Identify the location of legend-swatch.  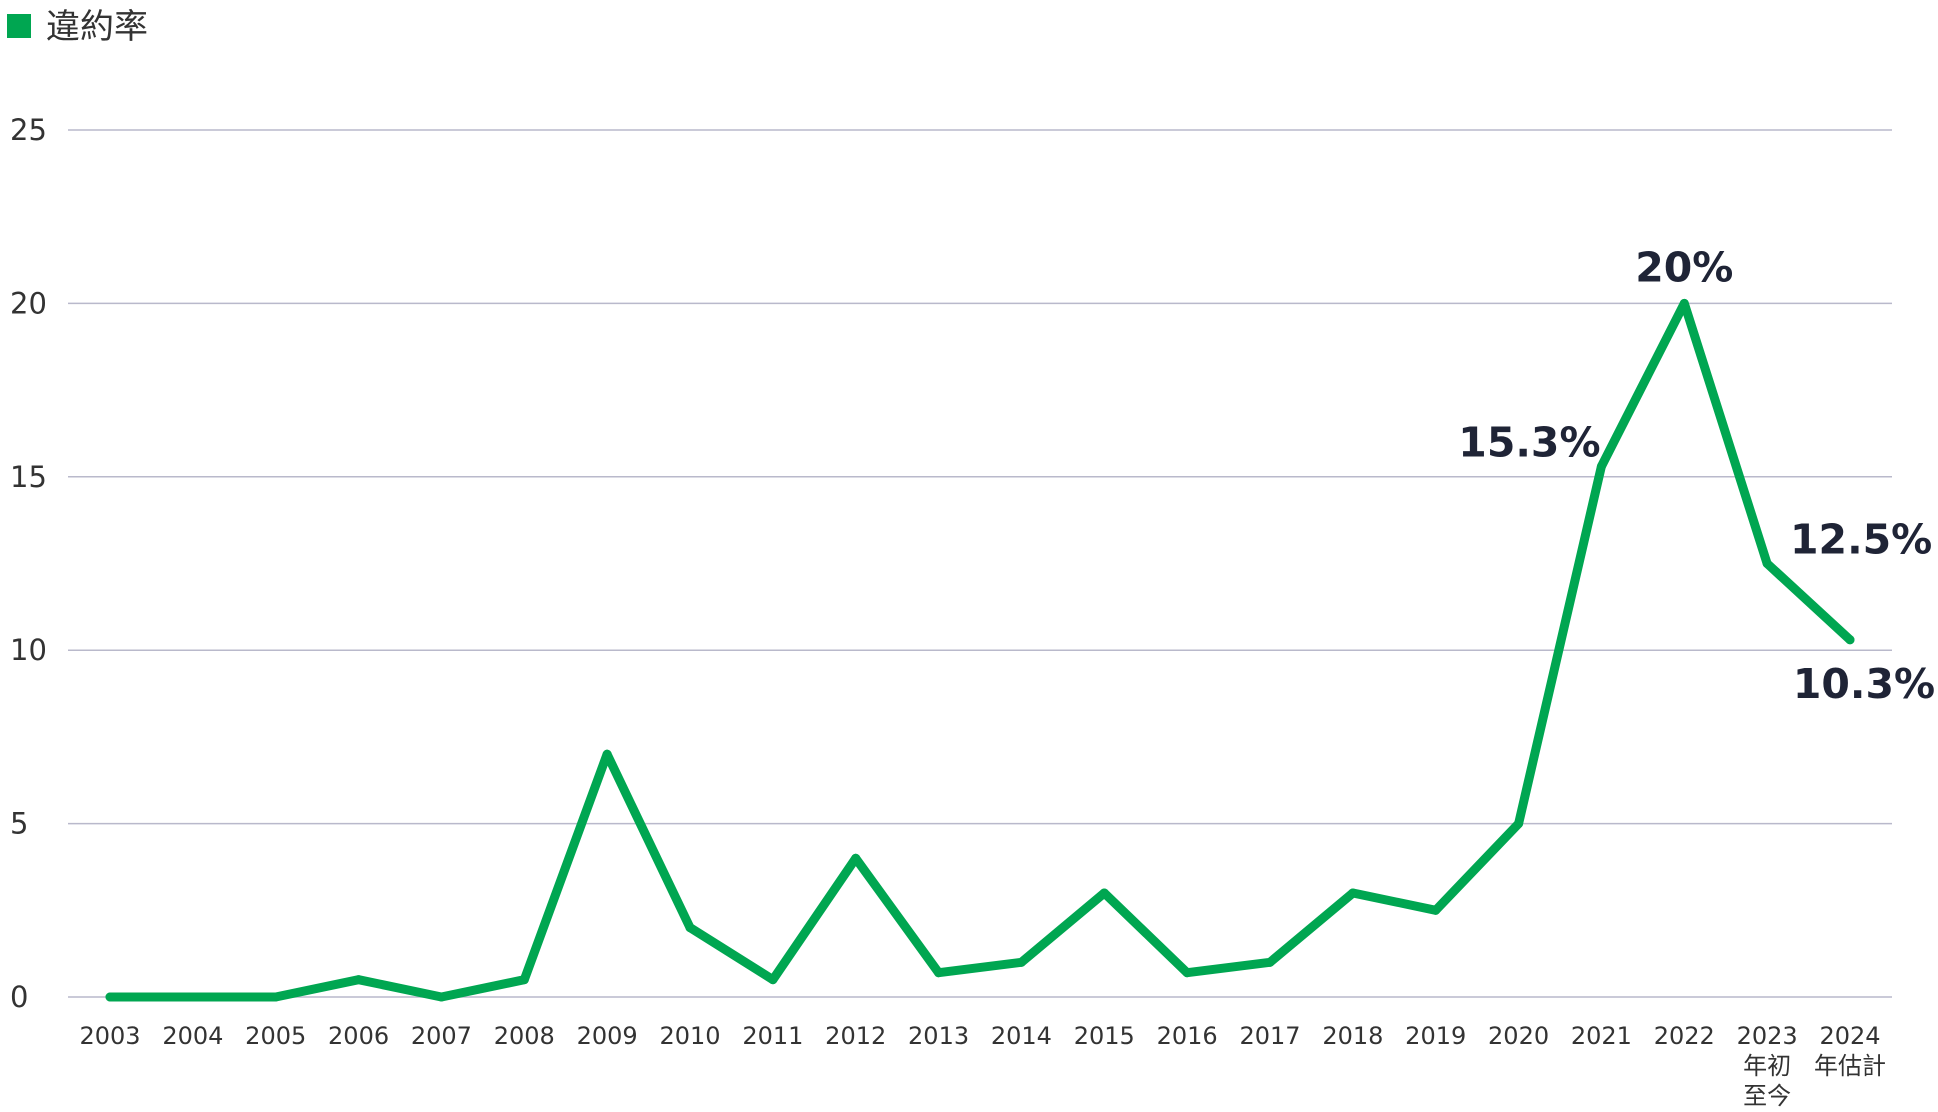
(19, 26).